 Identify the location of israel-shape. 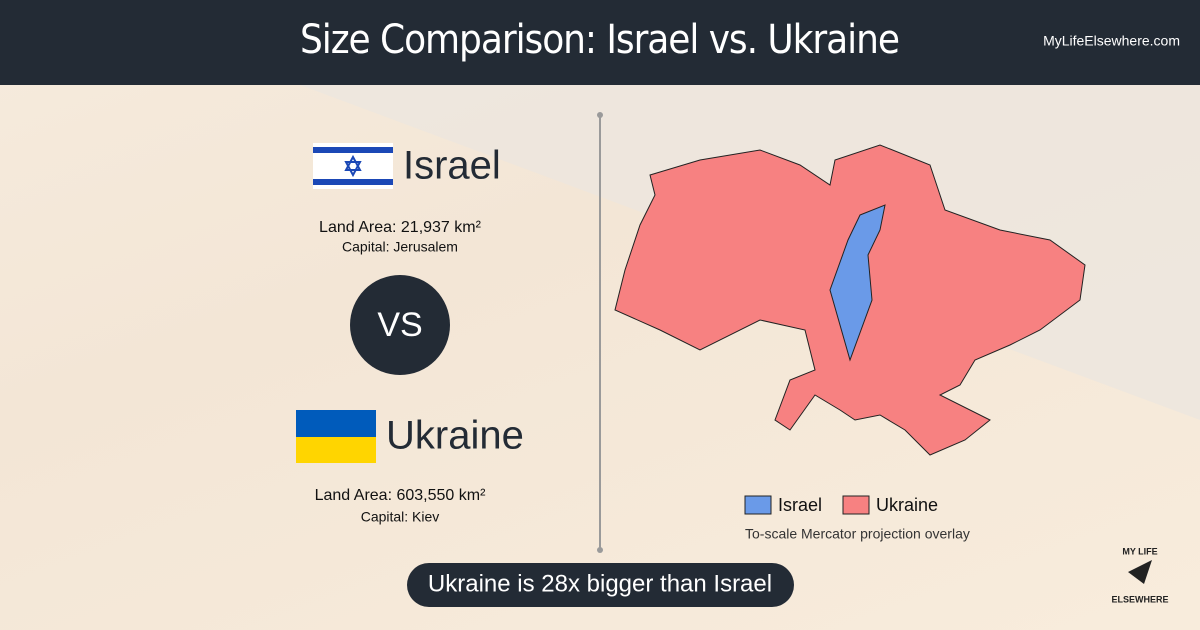
(857, 283).